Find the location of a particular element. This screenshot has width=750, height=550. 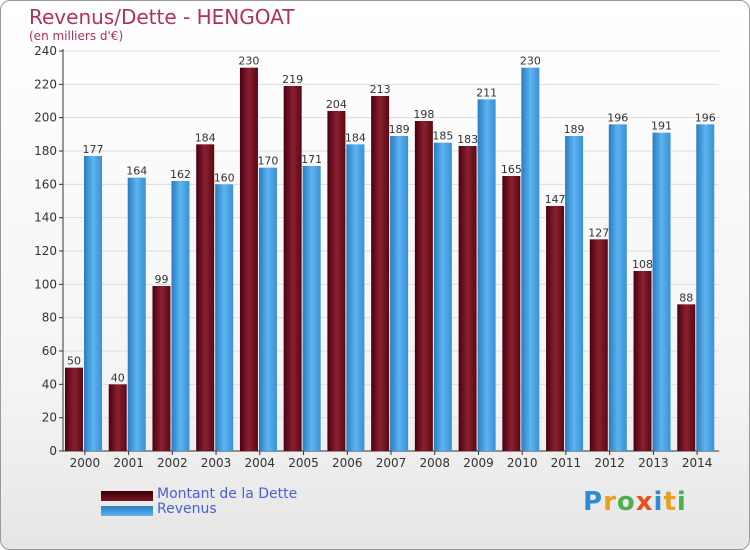

x-tick-label: 2000 is located at coordinates (85, 463).